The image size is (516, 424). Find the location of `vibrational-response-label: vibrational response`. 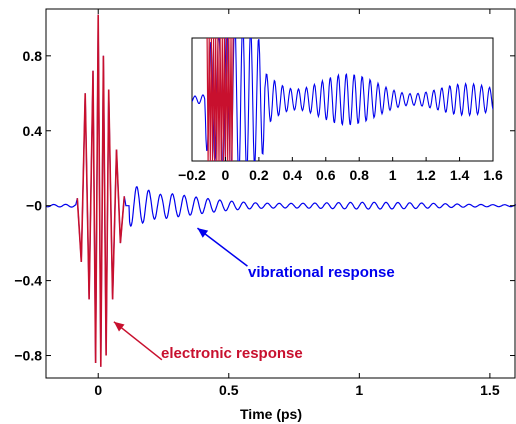

vibrational-response-label: vibrational response is located at coordinates (321, 272).